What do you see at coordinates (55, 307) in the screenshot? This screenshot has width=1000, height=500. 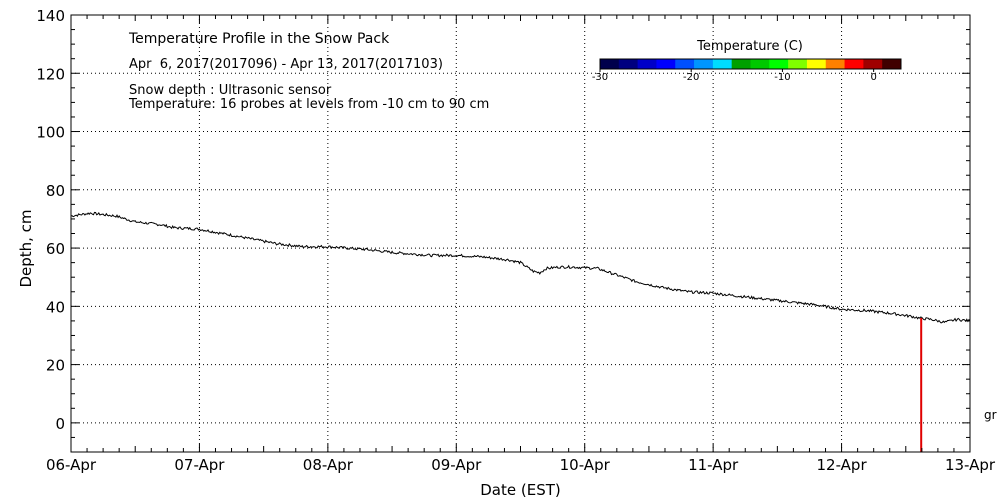 I see `y-tick-label: 40` at bounding box center [55, 307].